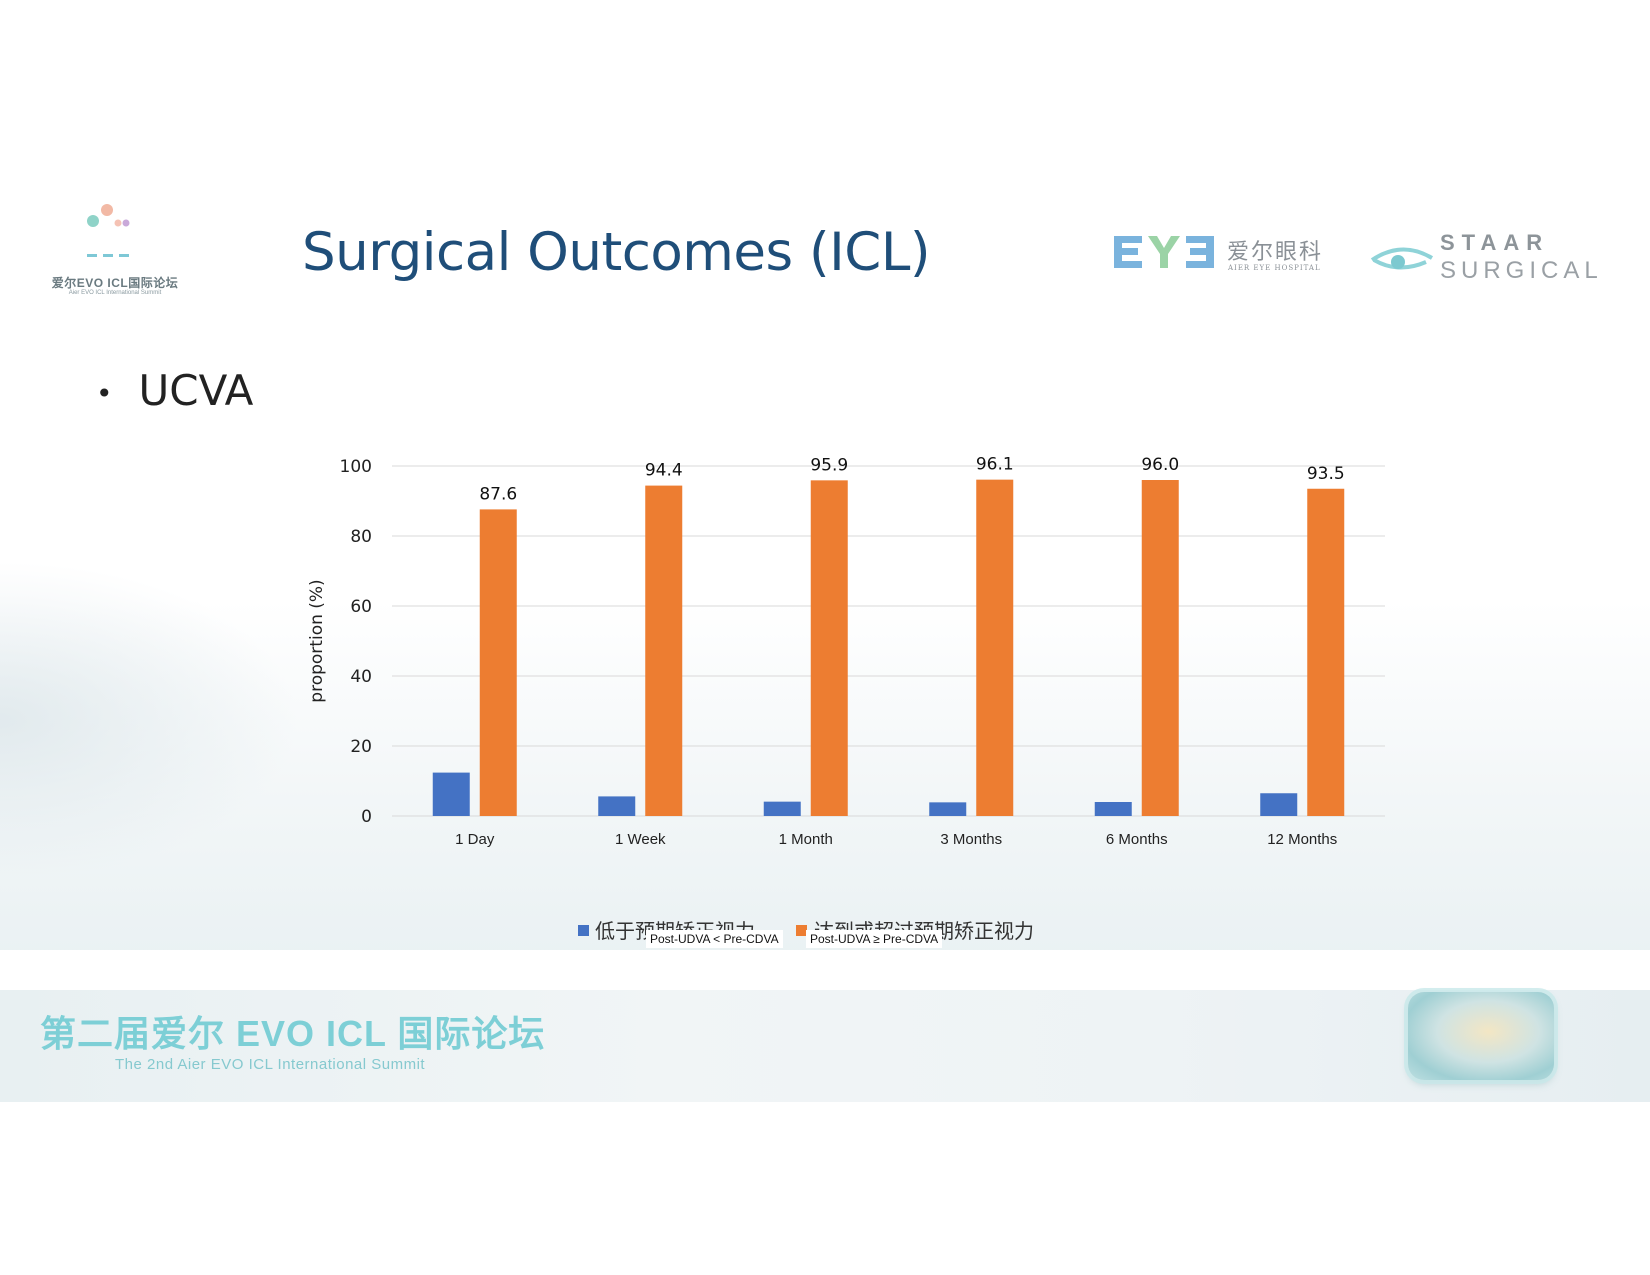  Describe the element at coordinates (801, 930) in the screenshot. I see `legend-swatch-above` at that location.